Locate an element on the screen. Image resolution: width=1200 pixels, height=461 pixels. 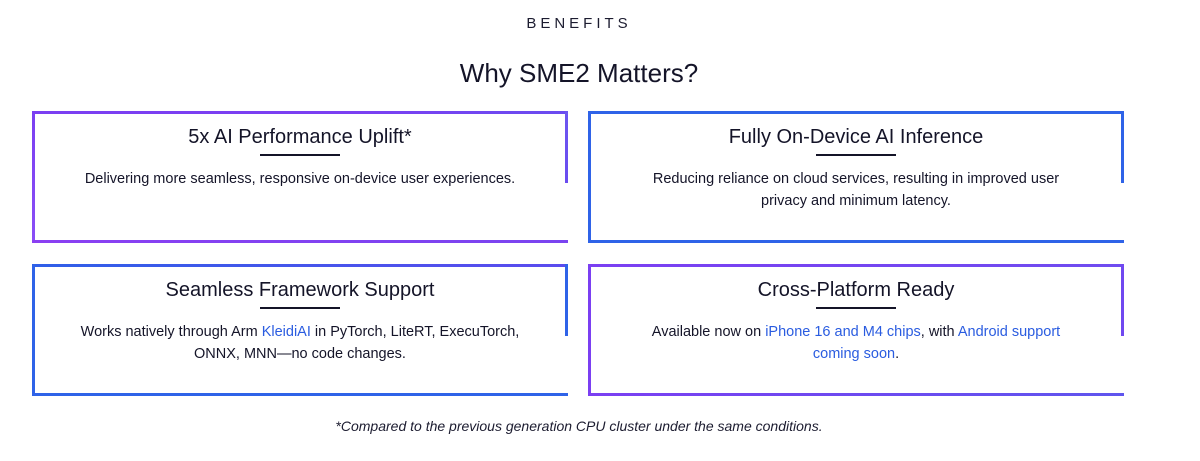
card-title: Seamless Framework Support is located at coordinates (300, 290).